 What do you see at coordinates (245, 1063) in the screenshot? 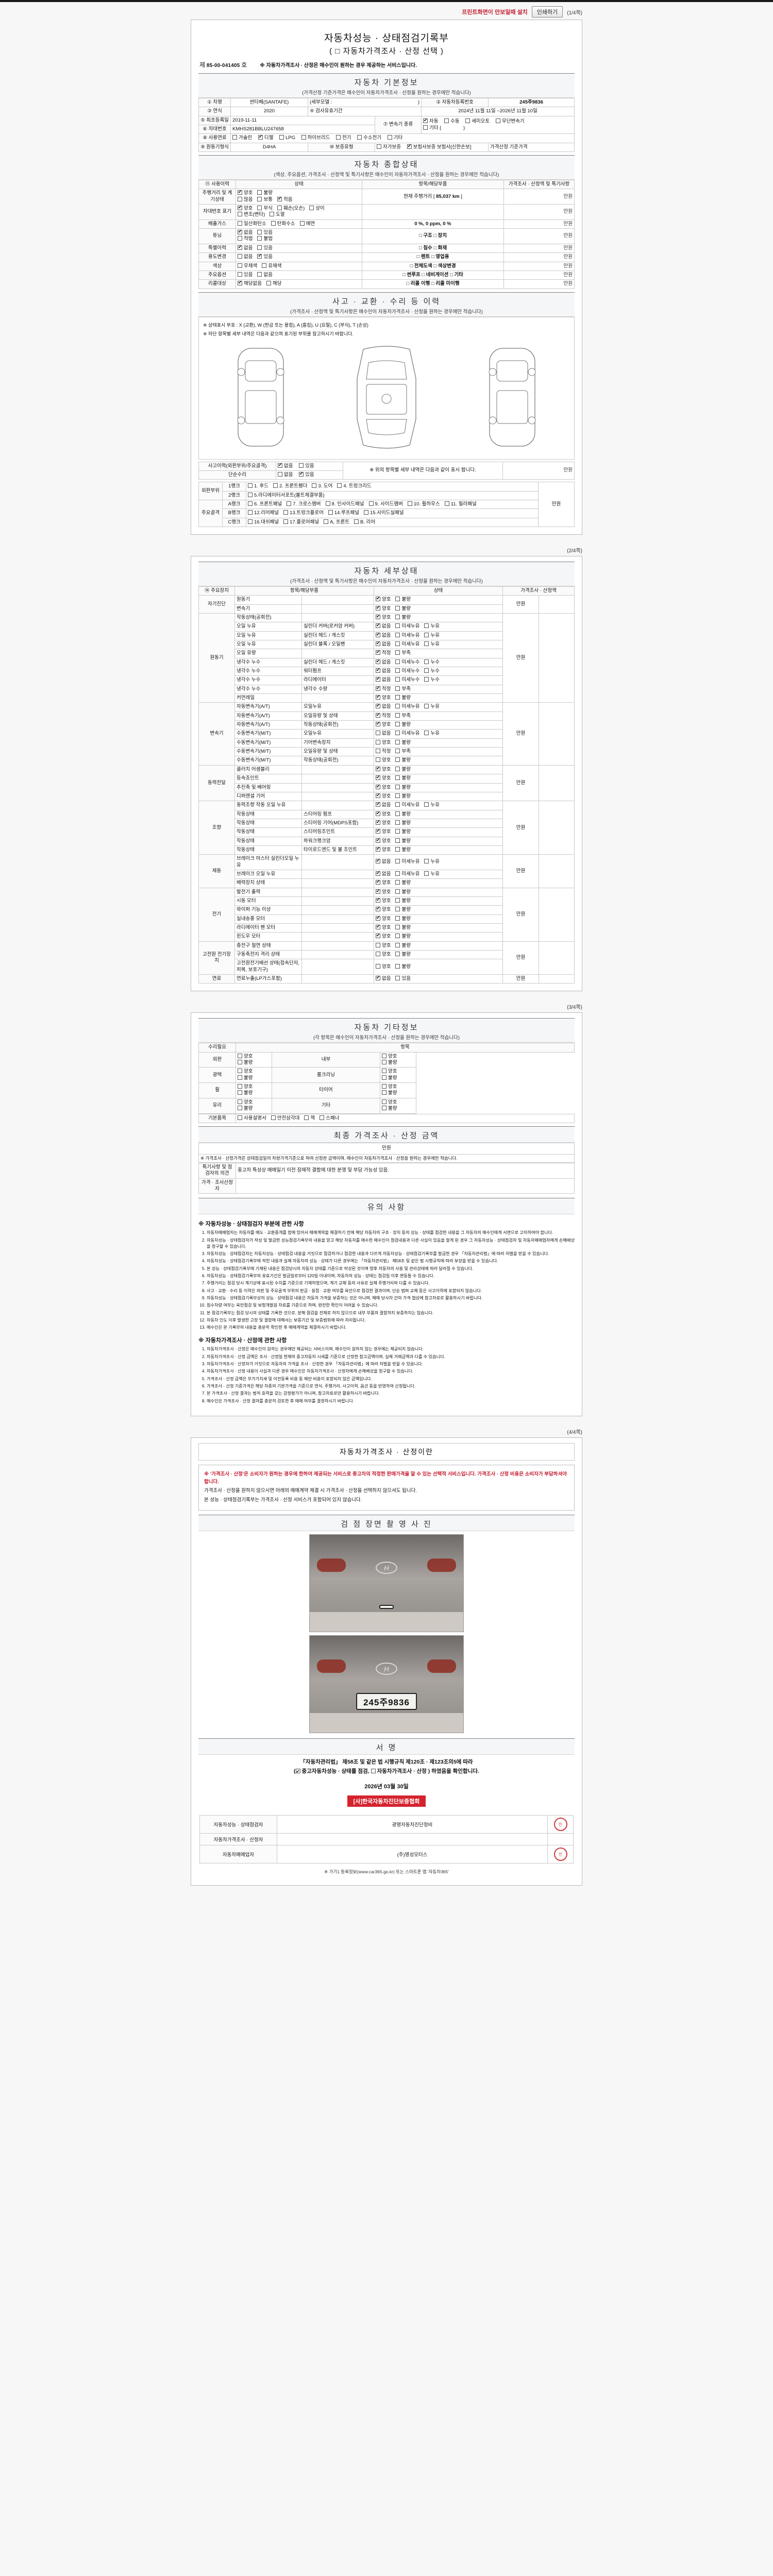
I see `etc-a-0-opt-1: 불량` at bounding box center [245, 1063].